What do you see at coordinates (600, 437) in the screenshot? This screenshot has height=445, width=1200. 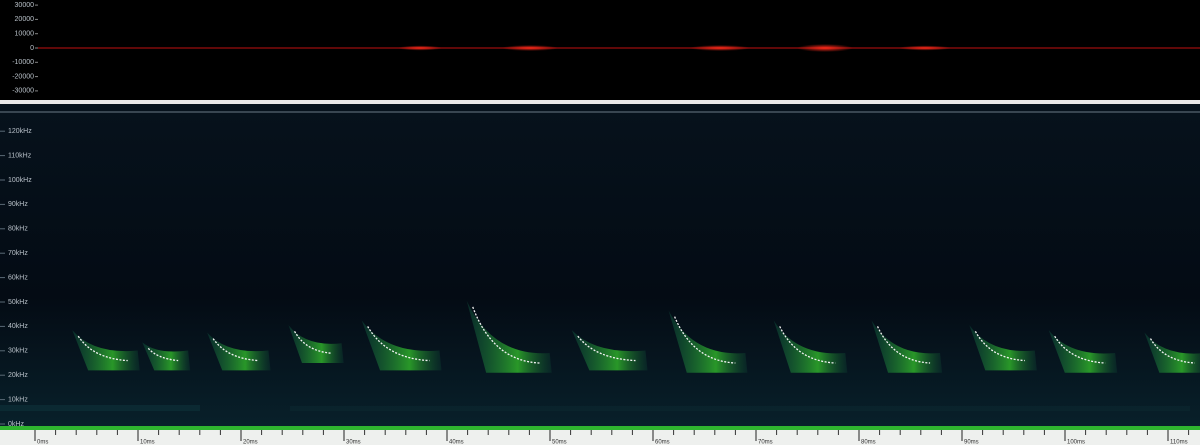 I see `time-axis` at bounding box center [600, 437].